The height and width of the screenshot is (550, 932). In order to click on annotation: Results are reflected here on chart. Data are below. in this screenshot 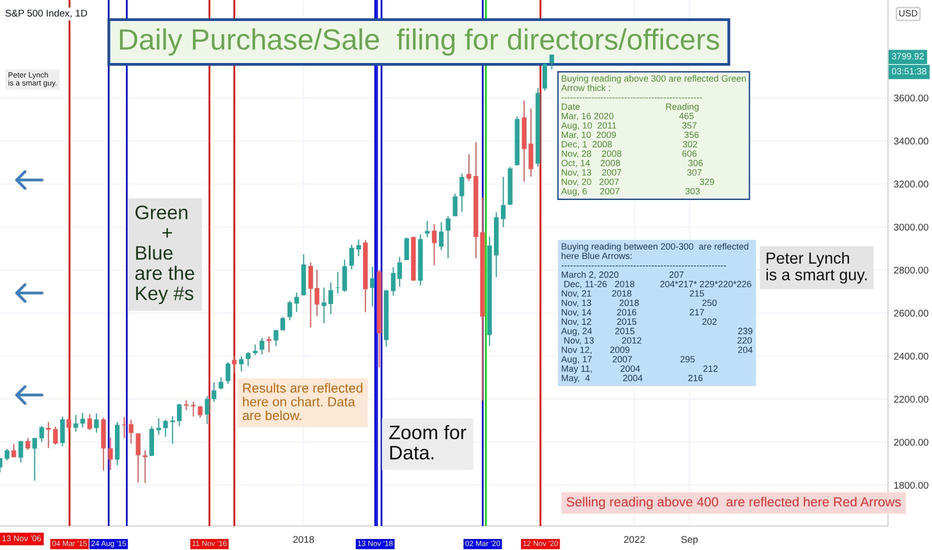, I will do `click(302, 401)`.